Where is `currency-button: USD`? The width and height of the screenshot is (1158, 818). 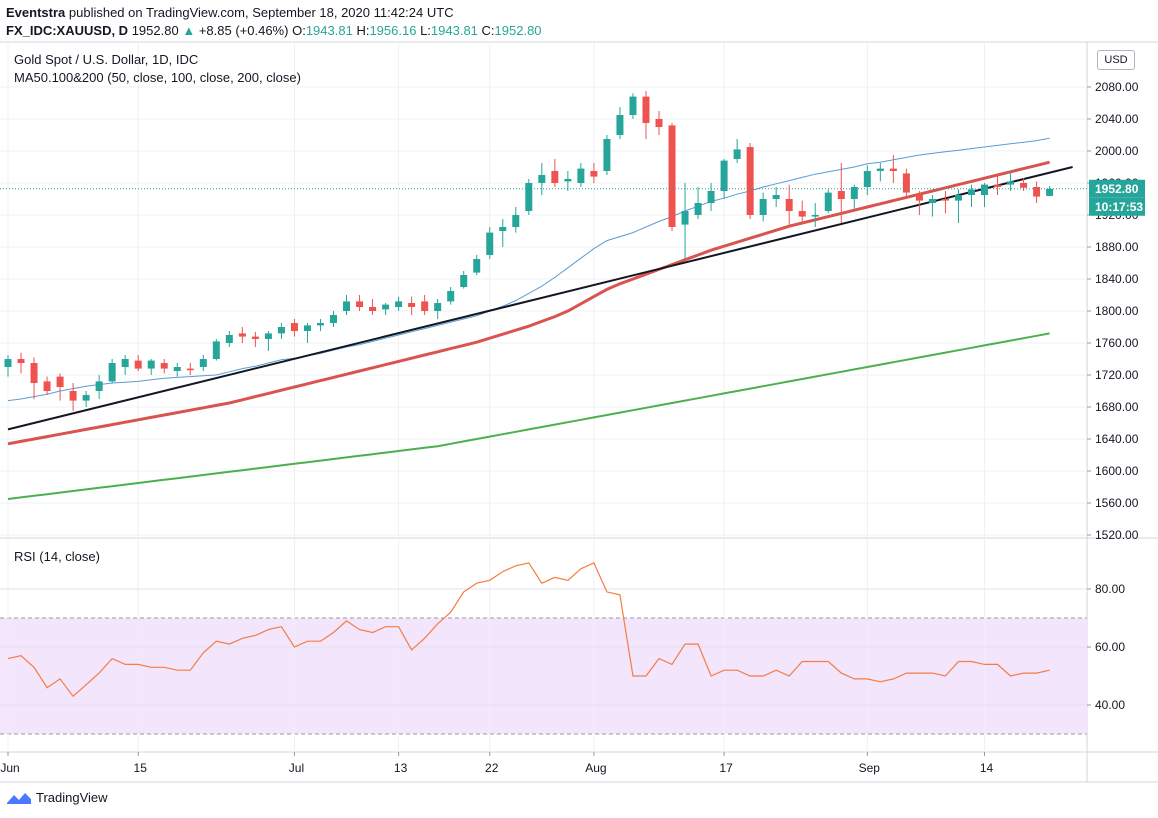
currency-button: USD is located at coordinates (1116, 60).